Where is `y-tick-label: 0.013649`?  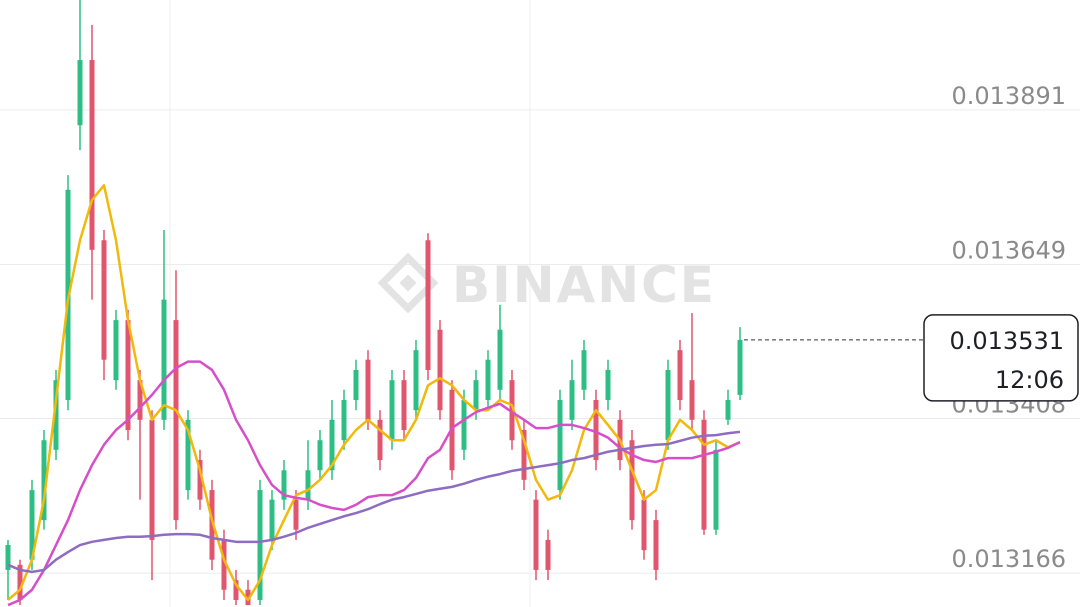
y-tick-label: 0.013649 is located at coordinates (1008, 251).